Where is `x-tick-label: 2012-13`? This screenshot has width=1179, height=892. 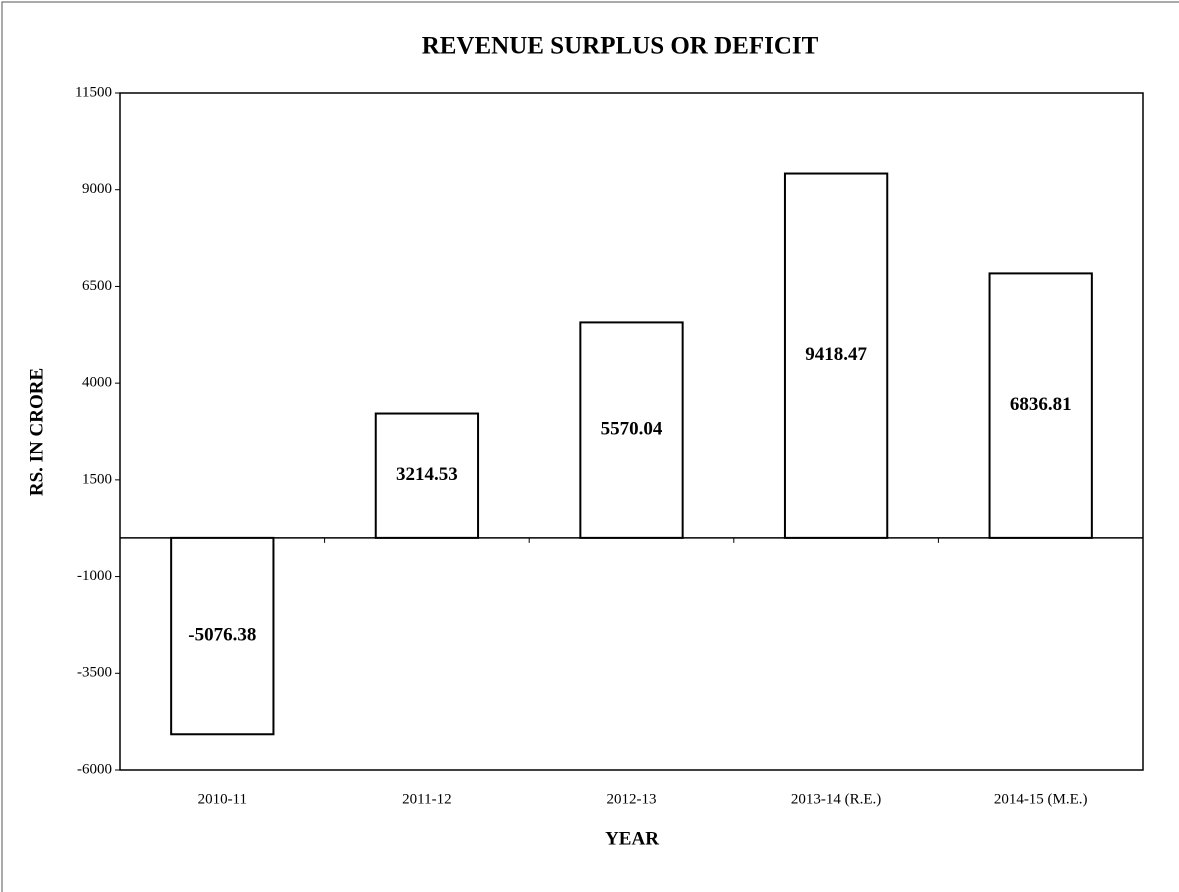 x-tick-label: 2012-13 is located at coordinates (632, 799).